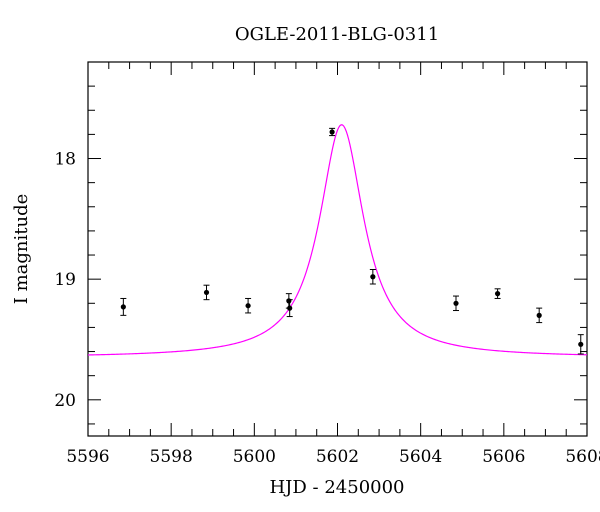 The height and width of the screenshot is (512, 600). What do you see at coordinates (65, 280) in the screenshot?
I see `y-tick-label: 19` at bounding box center [65, 280].